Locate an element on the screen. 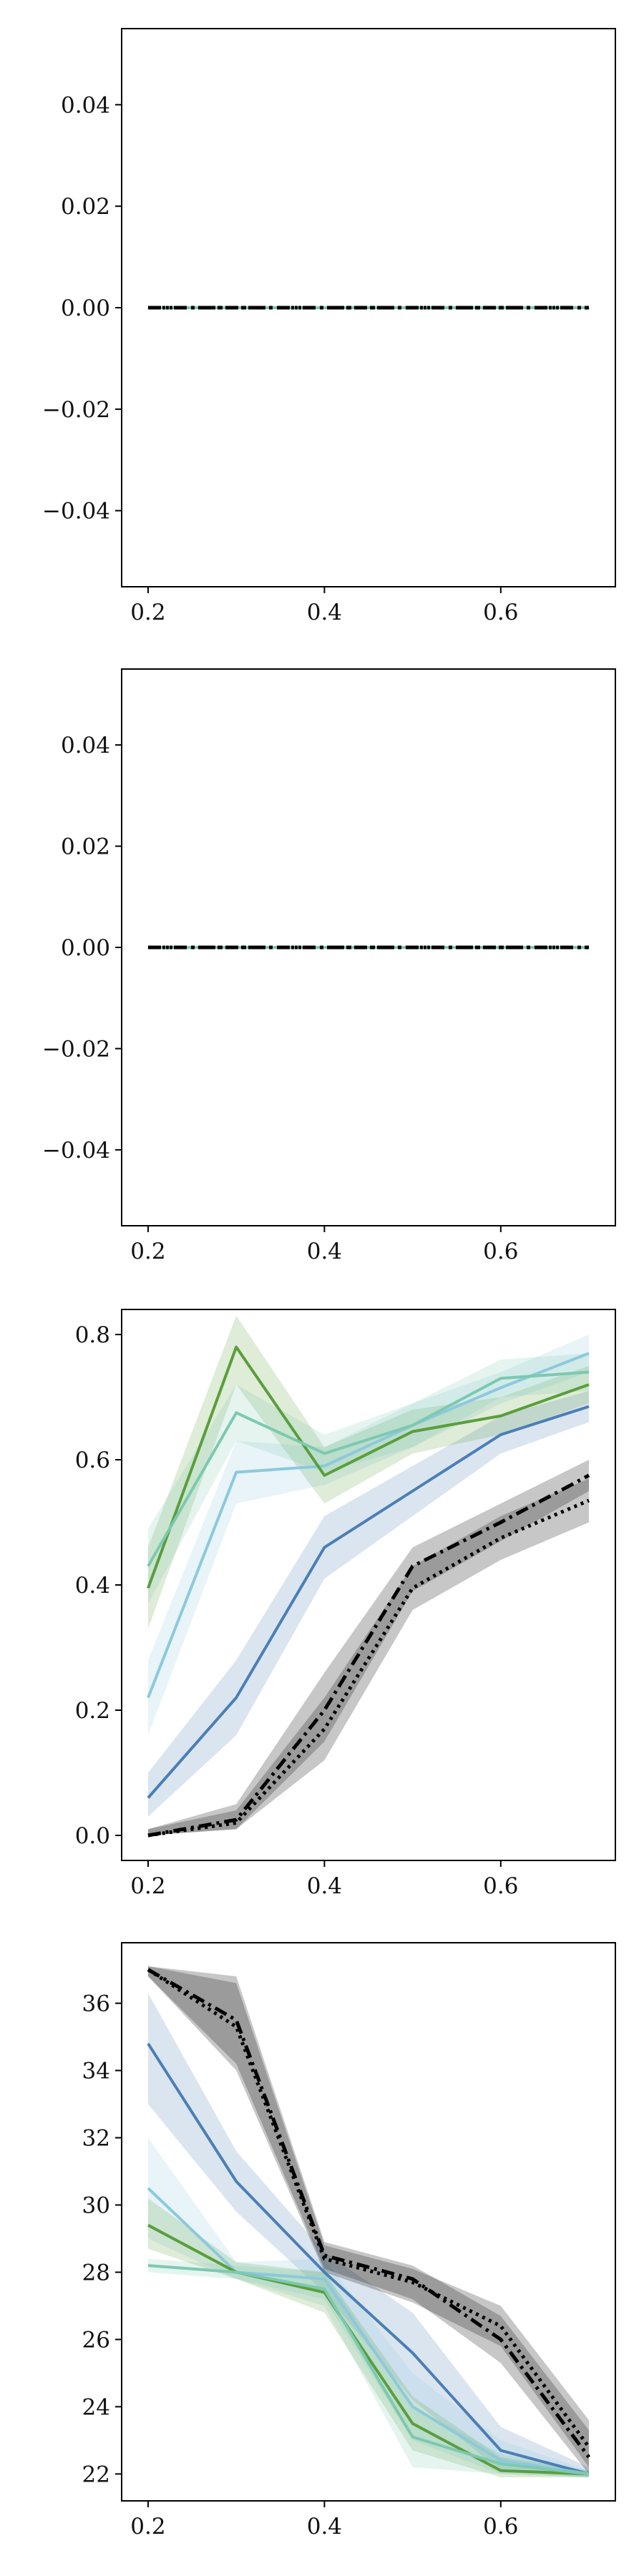  y-tick-label: 22 is located at coordinates (96, 2474).